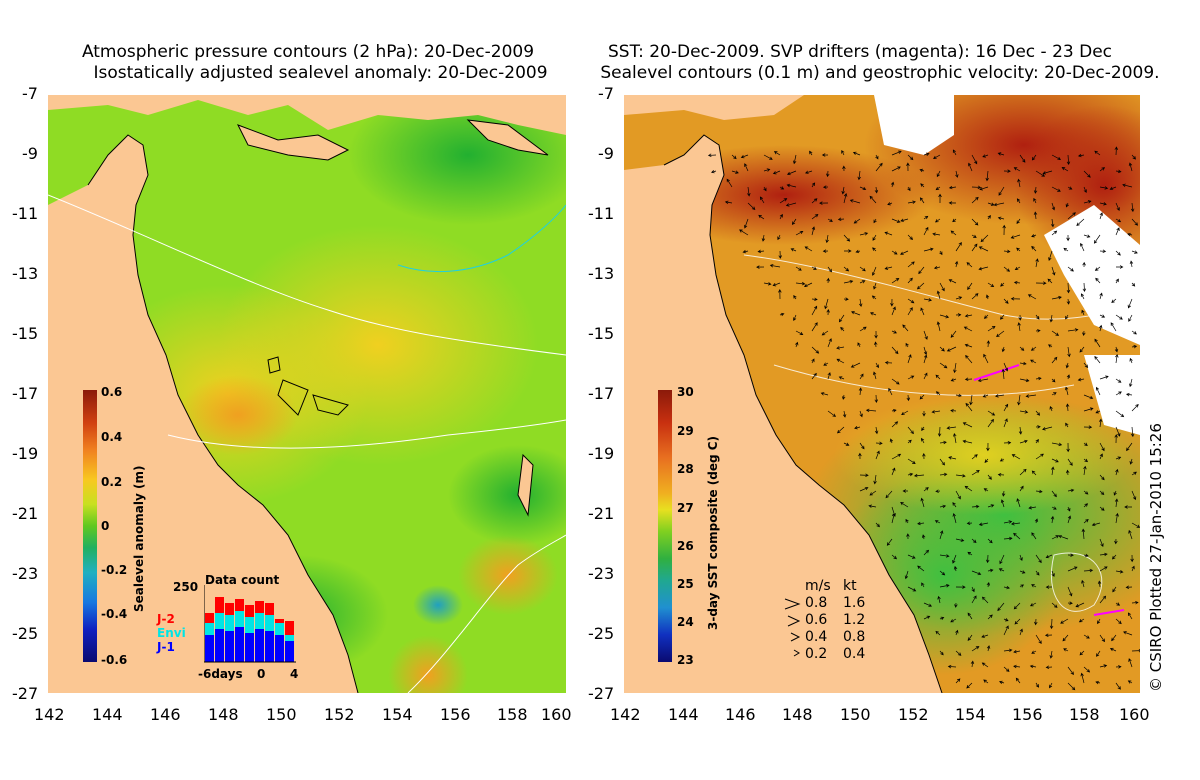 Image resolution: width=1200 pixels, height=780 pixels. I want to click on colorbar-tick: 0.6, so click(112, 392).